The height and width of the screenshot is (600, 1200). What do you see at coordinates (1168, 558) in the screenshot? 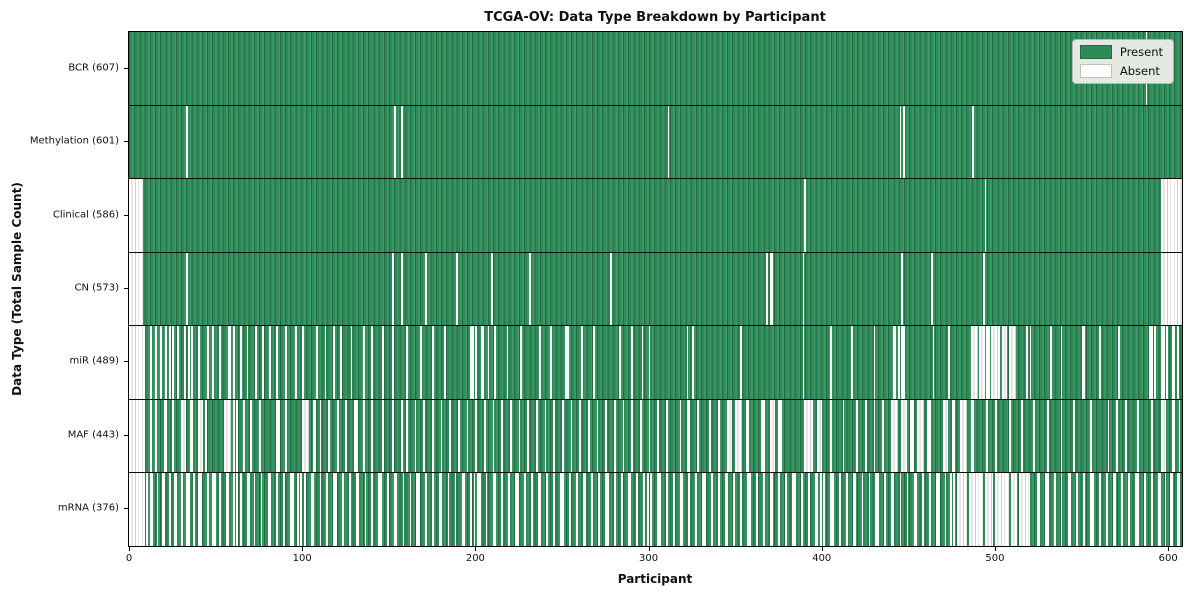
I see `x-tick-label: 600` at bounding box center [1168, 558].